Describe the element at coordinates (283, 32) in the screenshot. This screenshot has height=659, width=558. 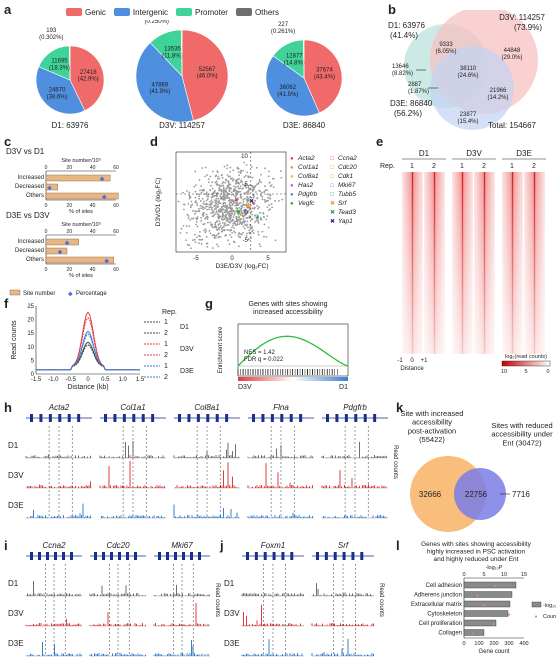
I see `pie-slice-label-line: (0.261%)` at that location.